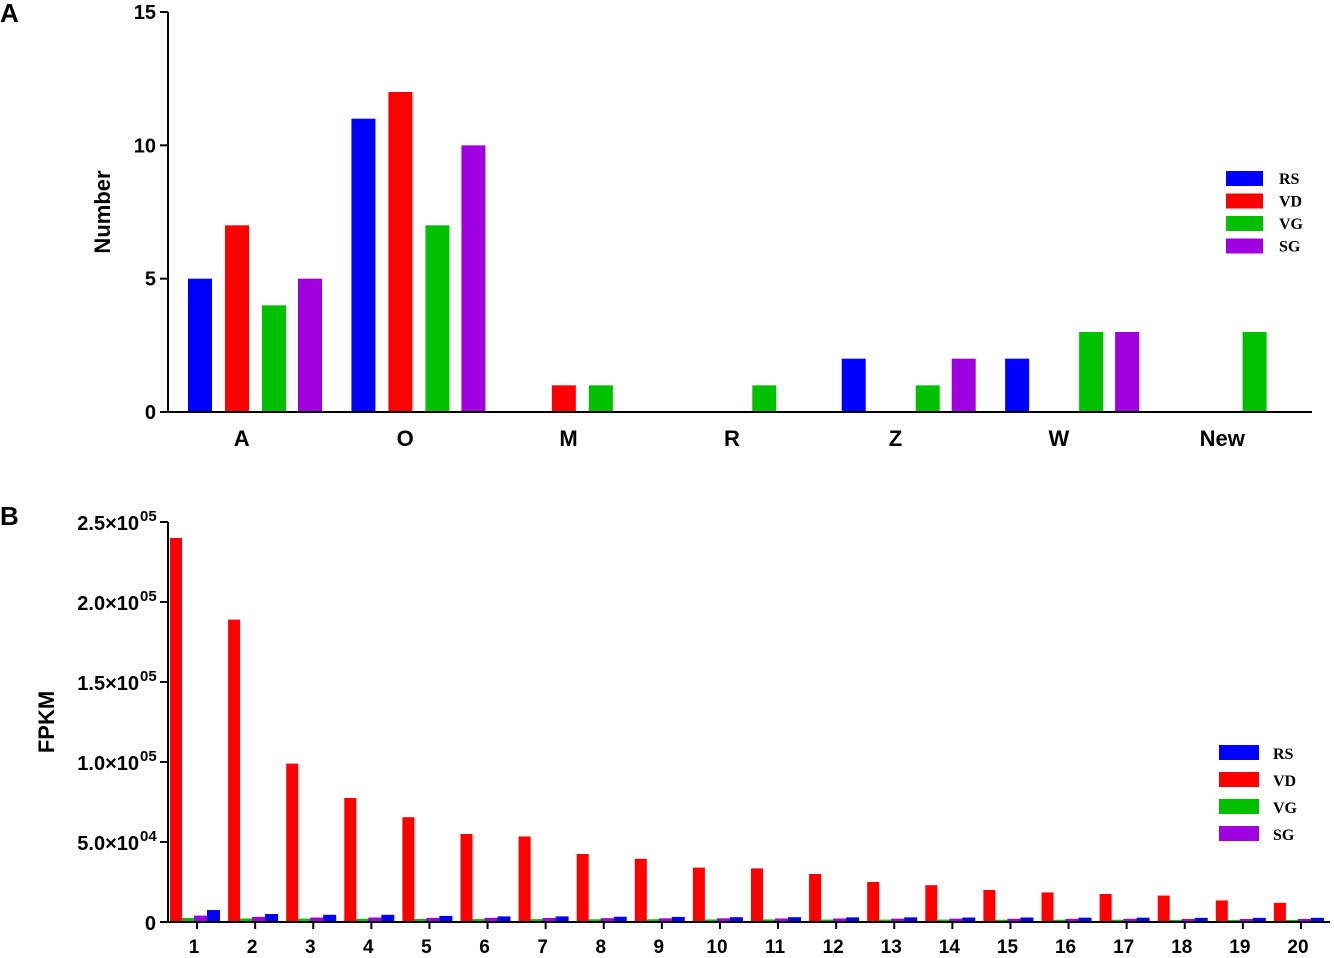 Image resolution: width=1334 pixels, height=958 pixels. What do you see at coordinates (1239, 806) in the screenshot?
I see `panel-b-legend-swatch-vg` at bounding box center [1239, 806].